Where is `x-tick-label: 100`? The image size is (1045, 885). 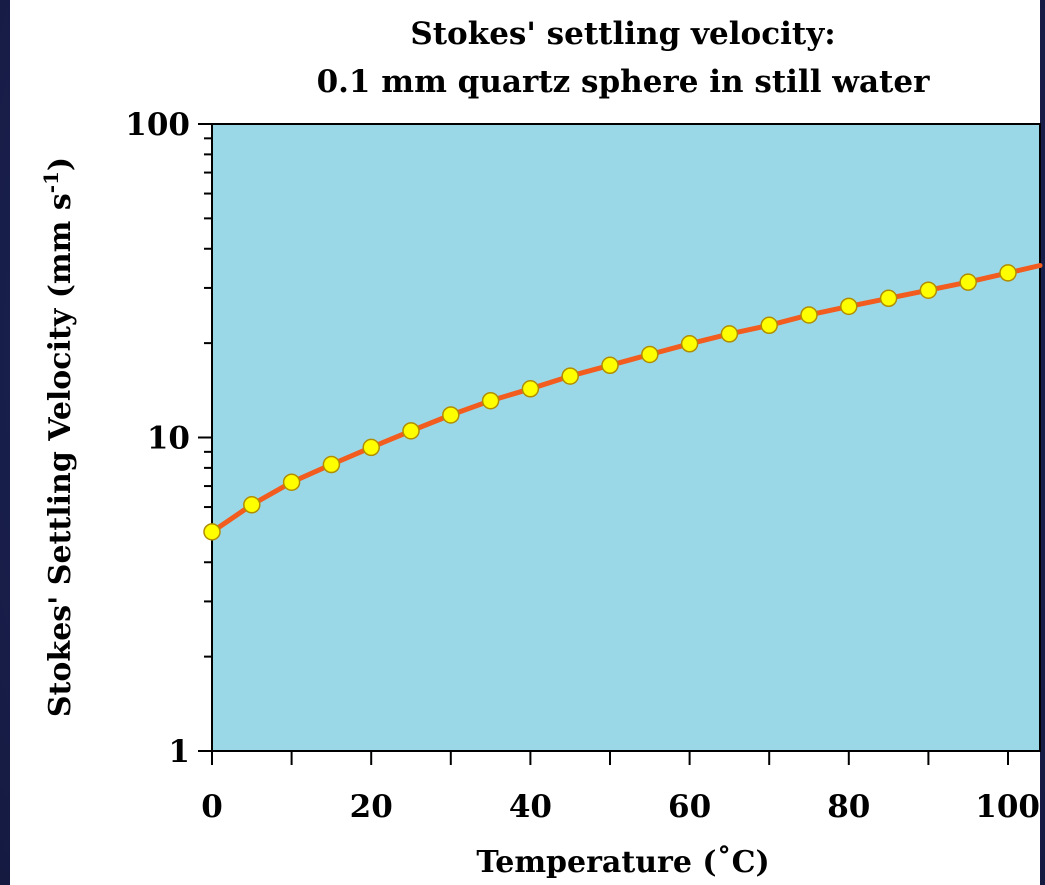
x-tick-label: 100 is located at coordinates (1007, 807).